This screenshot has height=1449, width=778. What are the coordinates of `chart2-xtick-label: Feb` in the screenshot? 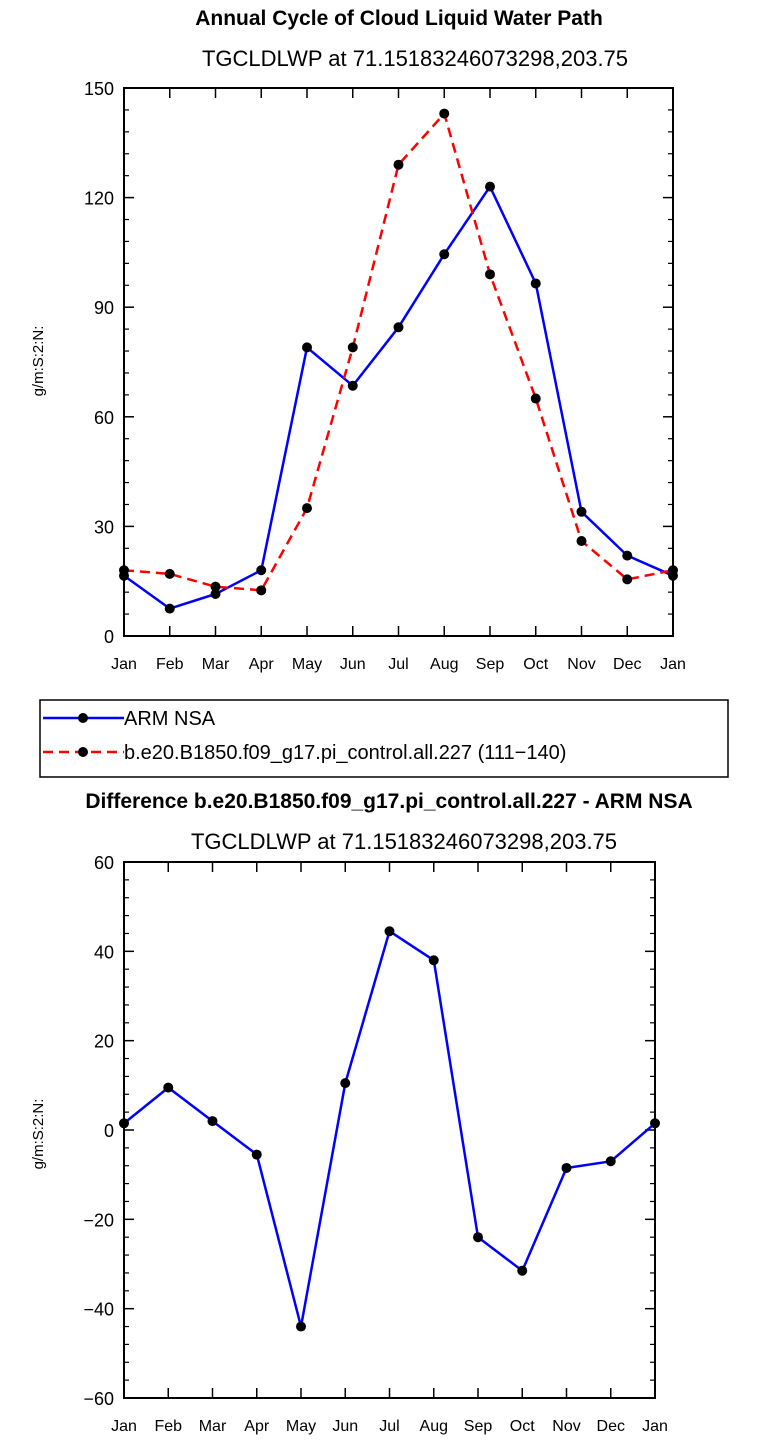 It's located at (168, 1426).